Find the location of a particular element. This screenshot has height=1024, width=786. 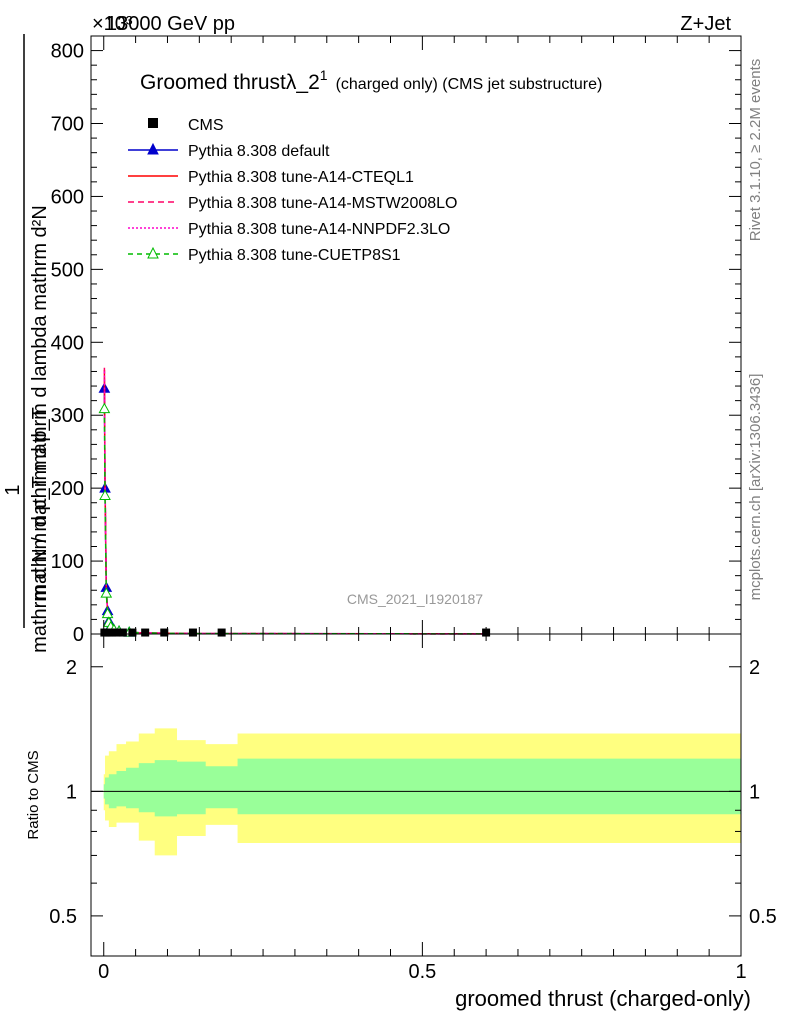

ratio-tick-label: 0.5 is located at coordinates (63, 917).